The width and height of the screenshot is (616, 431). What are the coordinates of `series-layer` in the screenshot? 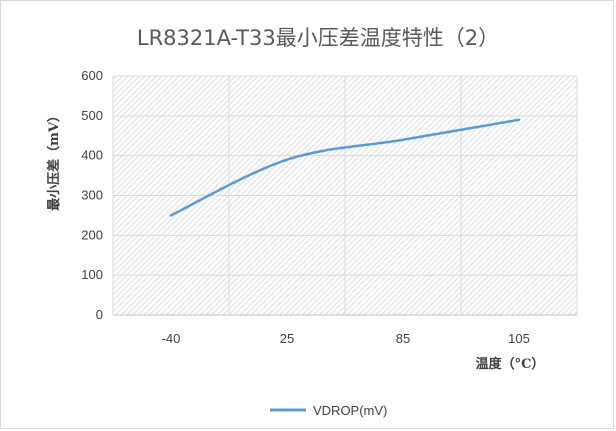 It's located at (345, 167).